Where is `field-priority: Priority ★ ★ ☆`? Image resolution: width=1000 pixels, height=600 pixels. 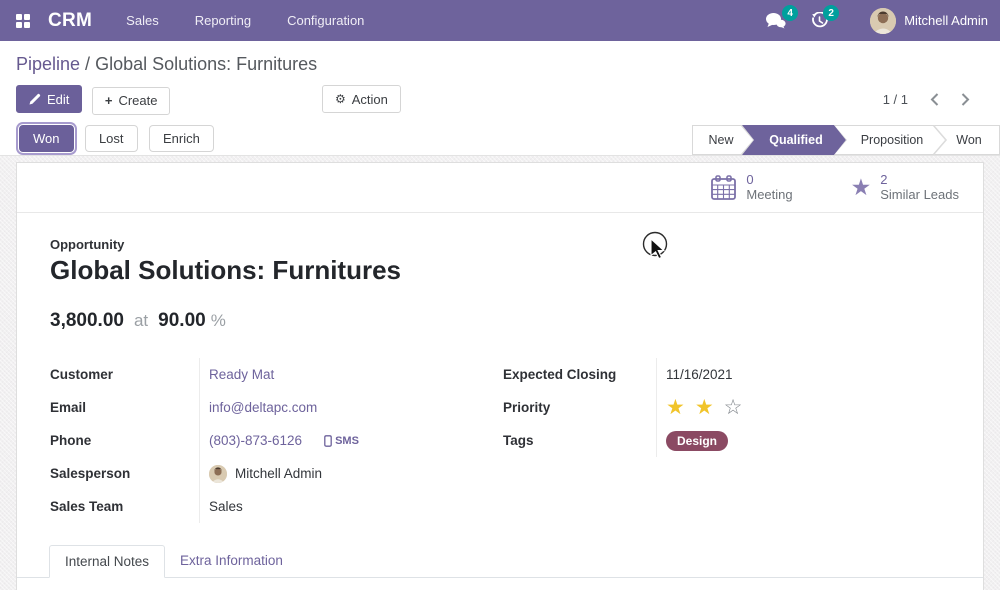 field-priority: Priority ★ ★ ☆ is located at coordinates (743, 407).